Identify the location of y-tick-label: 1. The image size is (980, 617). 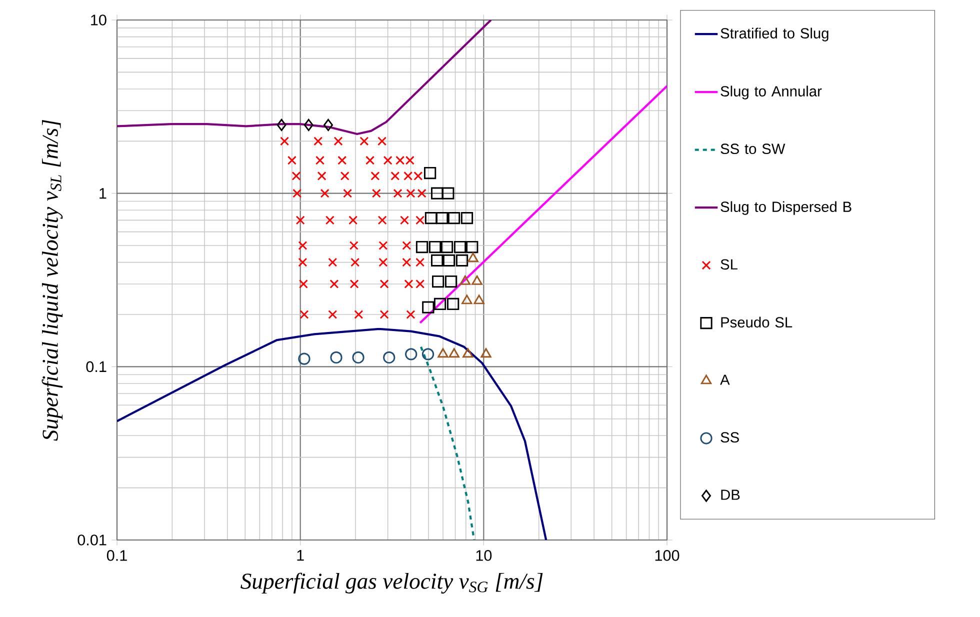
(103, 193).